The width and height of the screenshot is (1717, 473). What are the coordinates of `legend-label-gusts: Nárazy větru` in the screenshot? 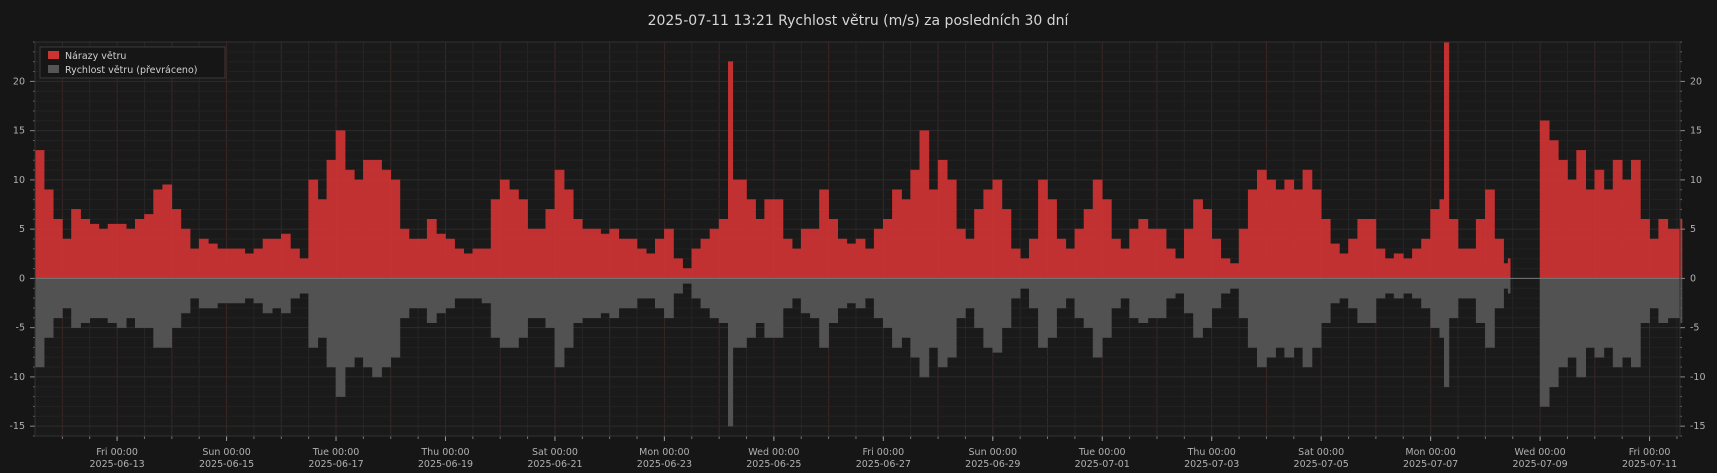 It's located at (95, 56).